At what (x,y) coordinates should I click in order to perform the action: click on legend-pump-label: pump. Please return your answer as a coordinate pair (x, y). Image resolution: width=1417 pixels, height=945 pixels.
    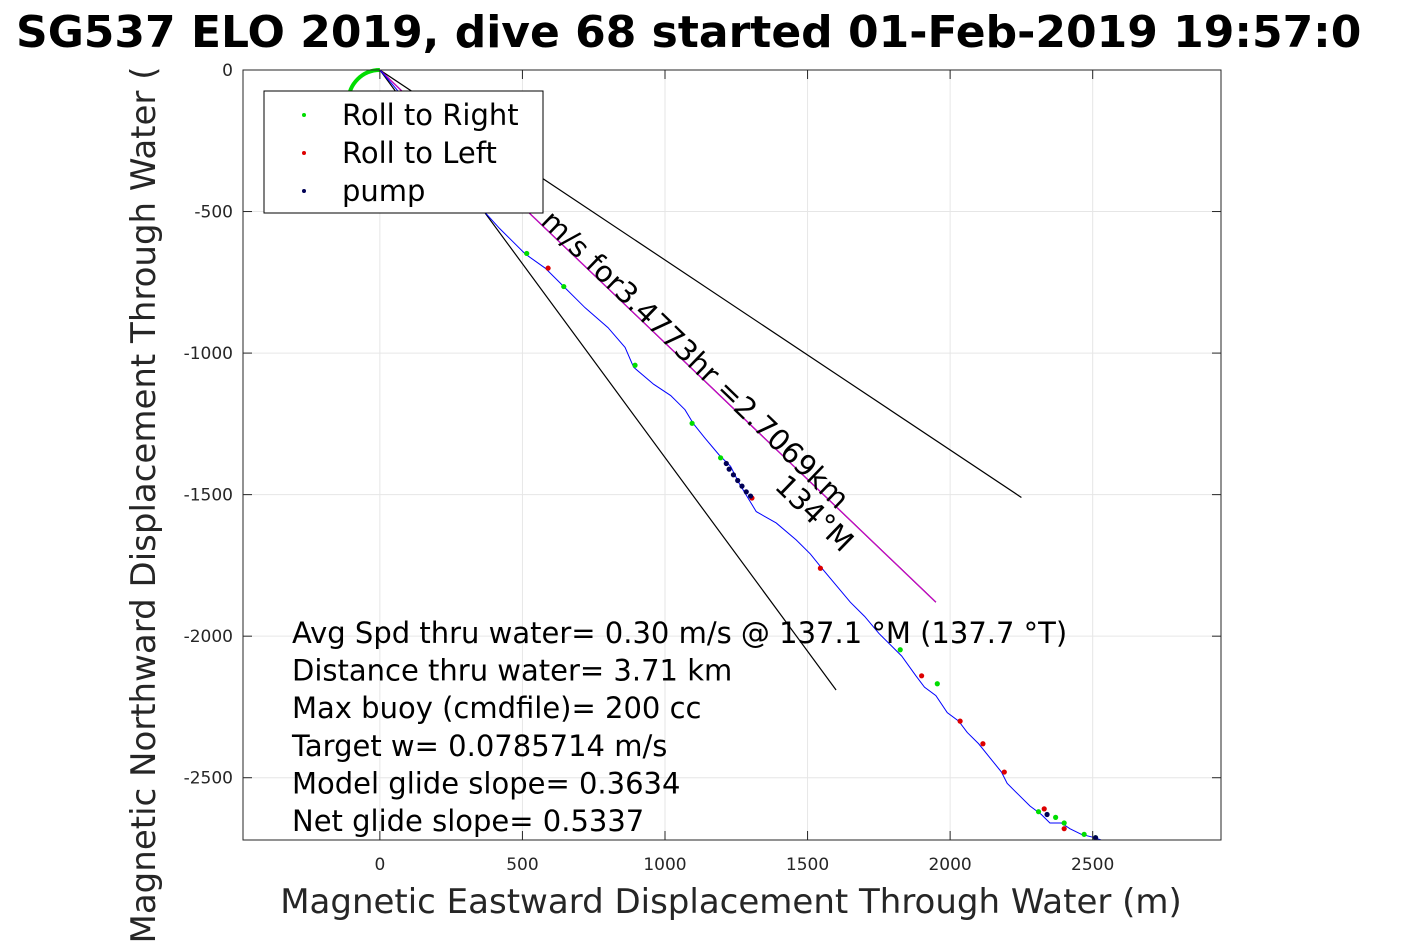
    Looking at the image, I should click on (383, 191).